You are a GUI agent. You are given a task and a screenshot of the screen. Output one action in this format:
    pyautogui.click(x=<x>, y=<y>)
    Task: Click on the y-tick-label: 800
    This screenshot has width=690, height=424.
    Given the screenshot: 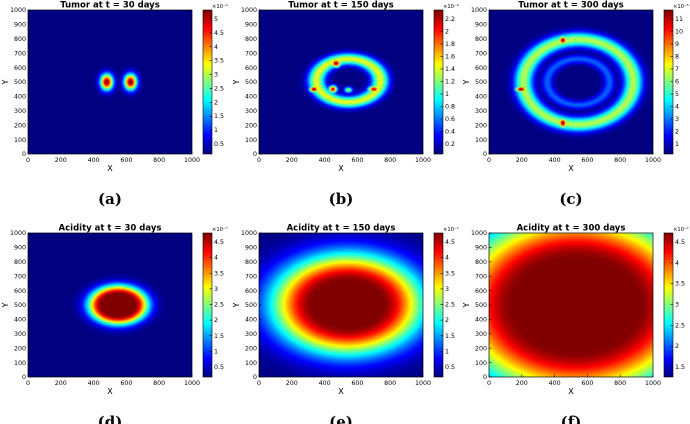 What is the action you would take?
    pyautogui.click(x=251, y=262)
    